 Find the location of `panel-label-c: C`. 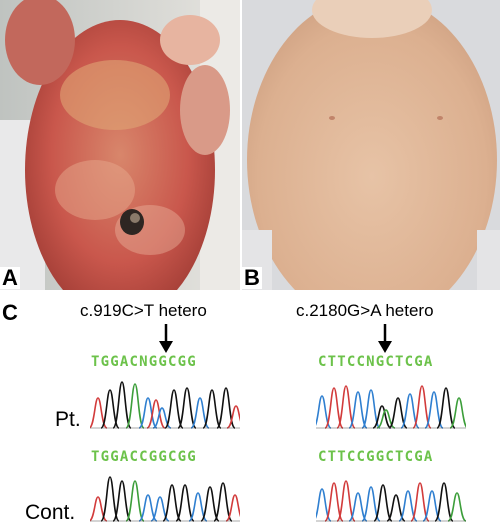

panel-label-c: C is located at coordinates (10, 312).